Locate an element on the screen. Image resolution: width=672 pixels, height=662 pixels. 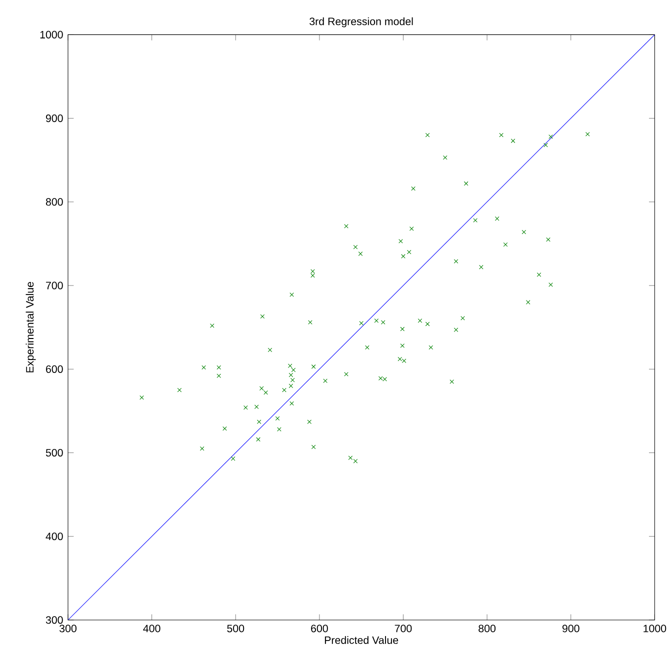
x-tick-label: 600 is located at coordinates (319, 628).